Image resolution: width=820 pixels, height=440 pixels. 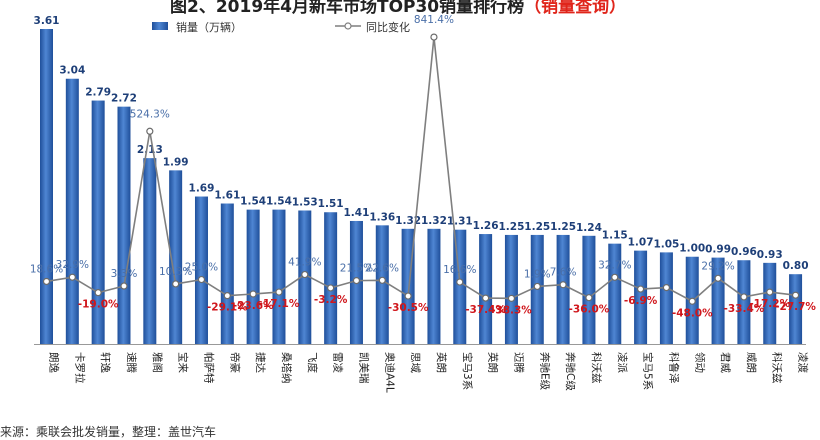 I want to click on category-label: 科鲁泽, so click(x=673, y=368).